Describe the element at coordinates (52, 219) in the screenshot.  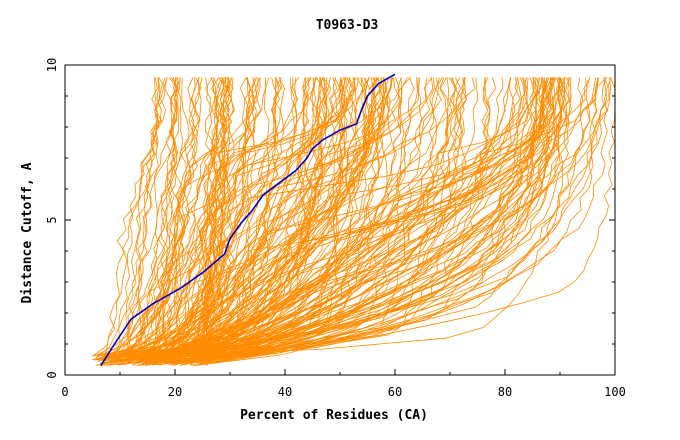
I see `y-tick-label: 5` at that location.